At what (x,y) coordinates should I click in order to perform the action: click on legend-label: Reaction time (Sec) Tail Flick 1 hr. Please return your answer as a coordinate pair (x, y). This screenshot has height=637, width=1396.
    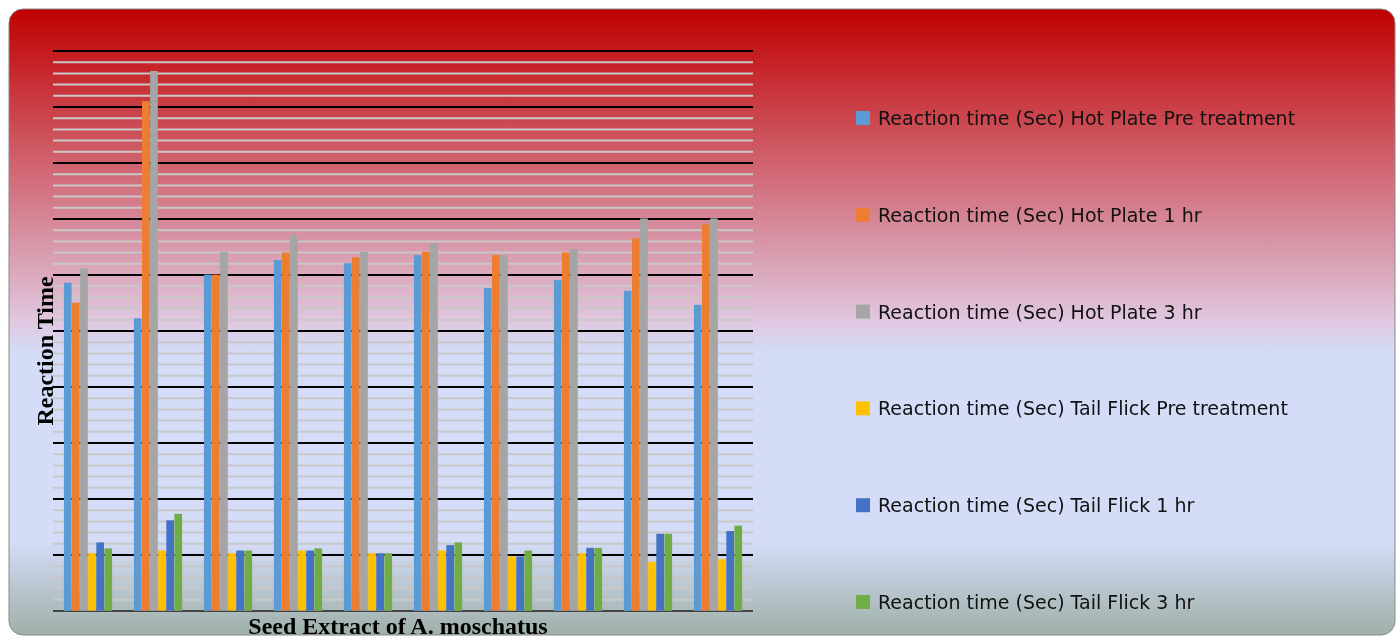
    Looking at the image, I should click on (1036, 505).